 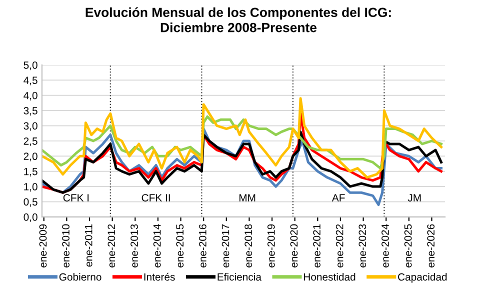 What do you see at coordinates (247, 198) in the screenshot?
I see `annotation: MM` at bounding box center [247, 198].